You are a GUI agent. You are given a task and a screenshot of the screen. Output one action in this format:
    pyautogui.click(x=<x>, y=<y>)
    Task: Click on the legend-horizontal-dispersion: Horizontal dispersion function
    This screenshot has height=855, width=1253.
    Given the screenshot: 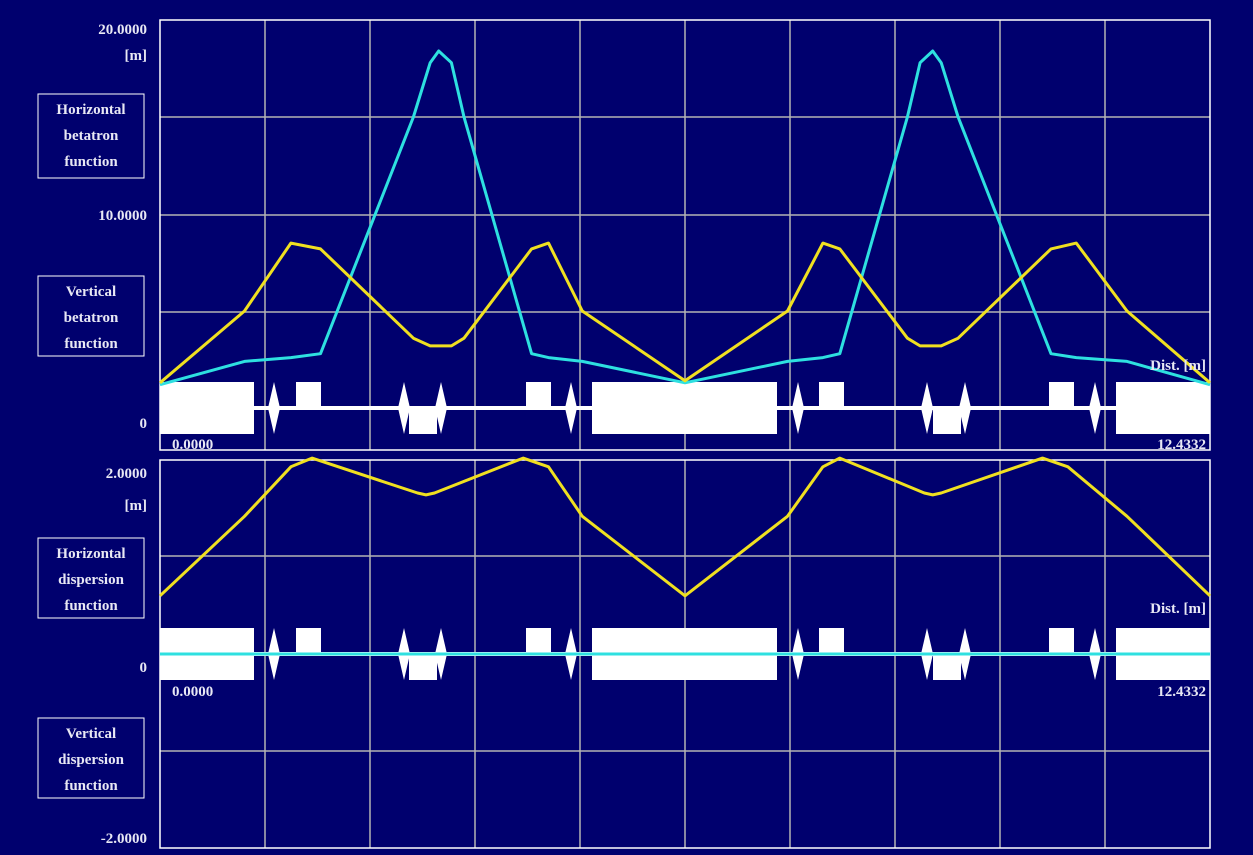 What is the action you would take?
    pyautogui.click(x=91, y=578)
    